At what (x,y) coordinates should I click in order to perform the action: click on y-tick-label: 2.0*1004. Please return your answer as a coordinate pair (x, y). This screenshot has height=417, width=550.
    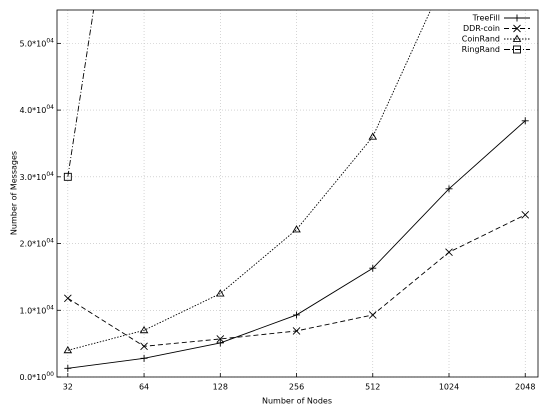
    Looking at the image, I should click on (36, 242).